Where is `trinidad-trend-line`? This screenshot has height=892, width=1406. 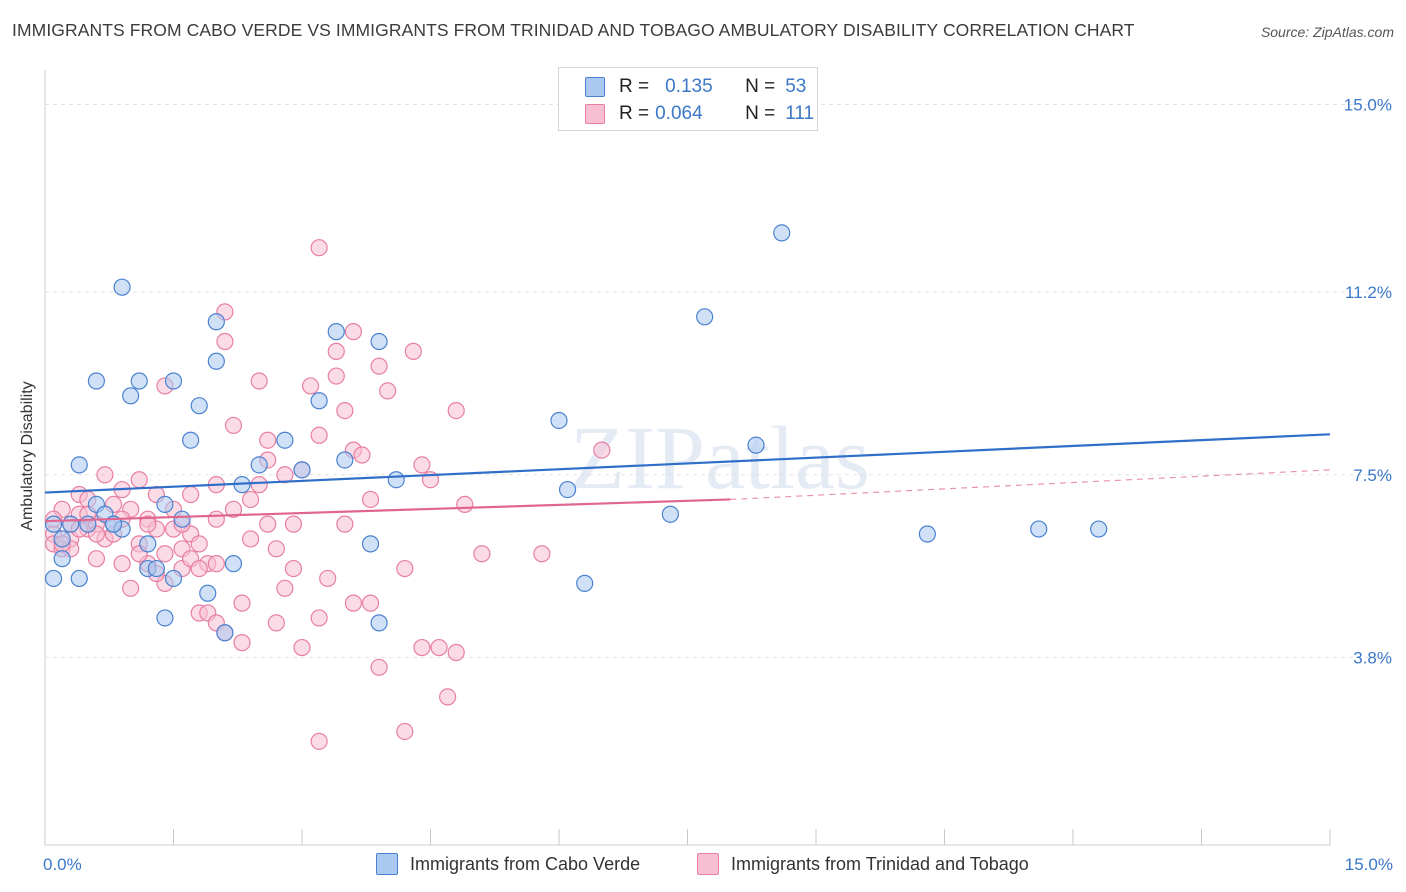 trinidad-trend-line is located at coordinates (387, 510).